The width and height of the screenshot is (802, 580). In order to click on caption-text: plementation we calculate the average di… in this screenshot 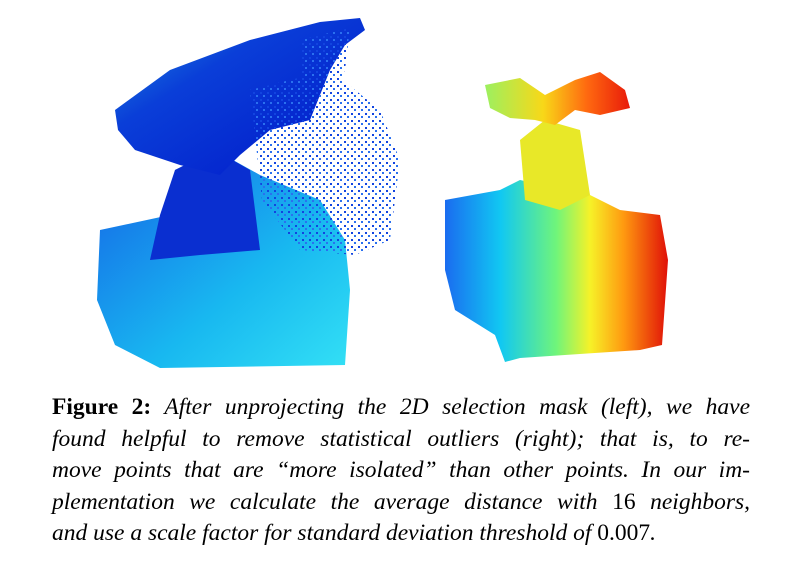, I will do `click(325, 501)`.